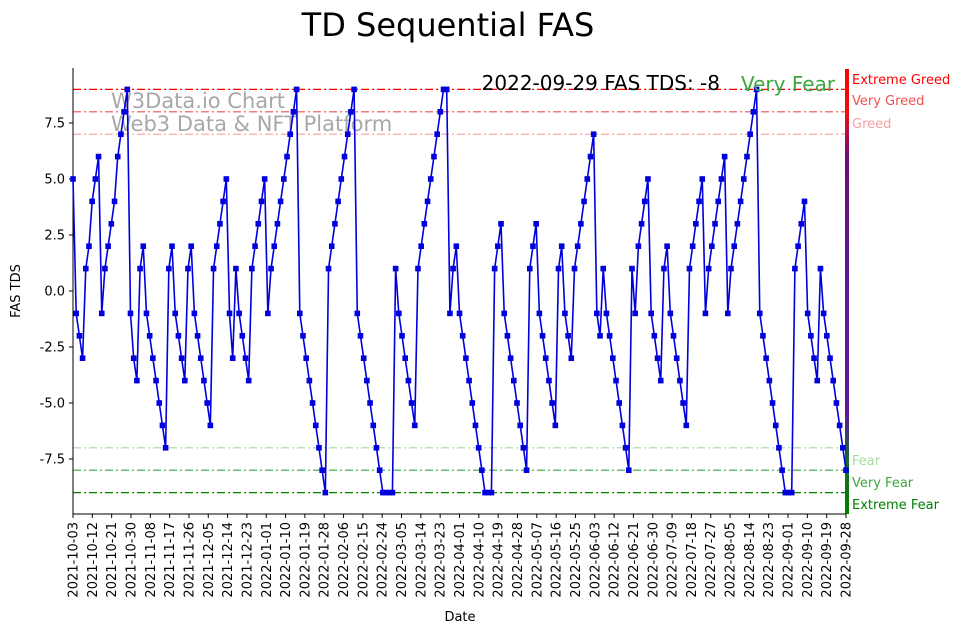  I want to click on y-ticks: -7.5 -5.0 -2.5 0.0 2.5 5.0 7.5, so click(56, 292).